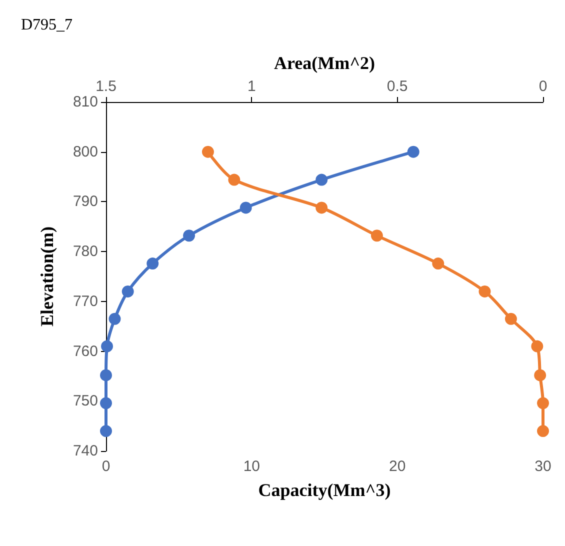 Image resolution: width=565 pixels, height=546 pixels. Describe the element at coordinates (85, 401) in the screenshot. I see `y-tick-label: 750` at that location.